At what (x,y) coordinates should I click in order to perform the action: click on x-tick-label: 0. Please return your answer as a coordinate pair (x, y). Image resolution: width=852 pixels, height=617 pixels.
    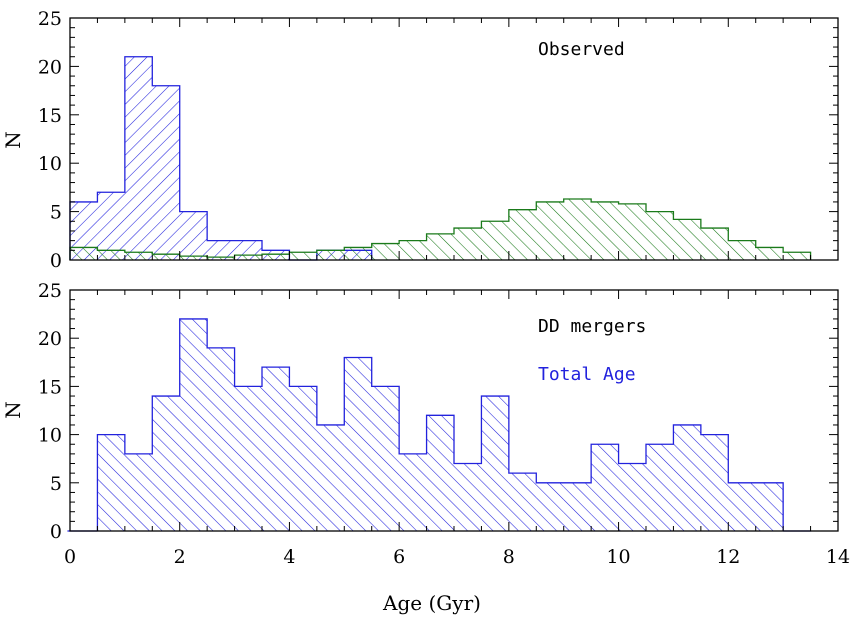
    Looking at the image, I should click on (70, 557).